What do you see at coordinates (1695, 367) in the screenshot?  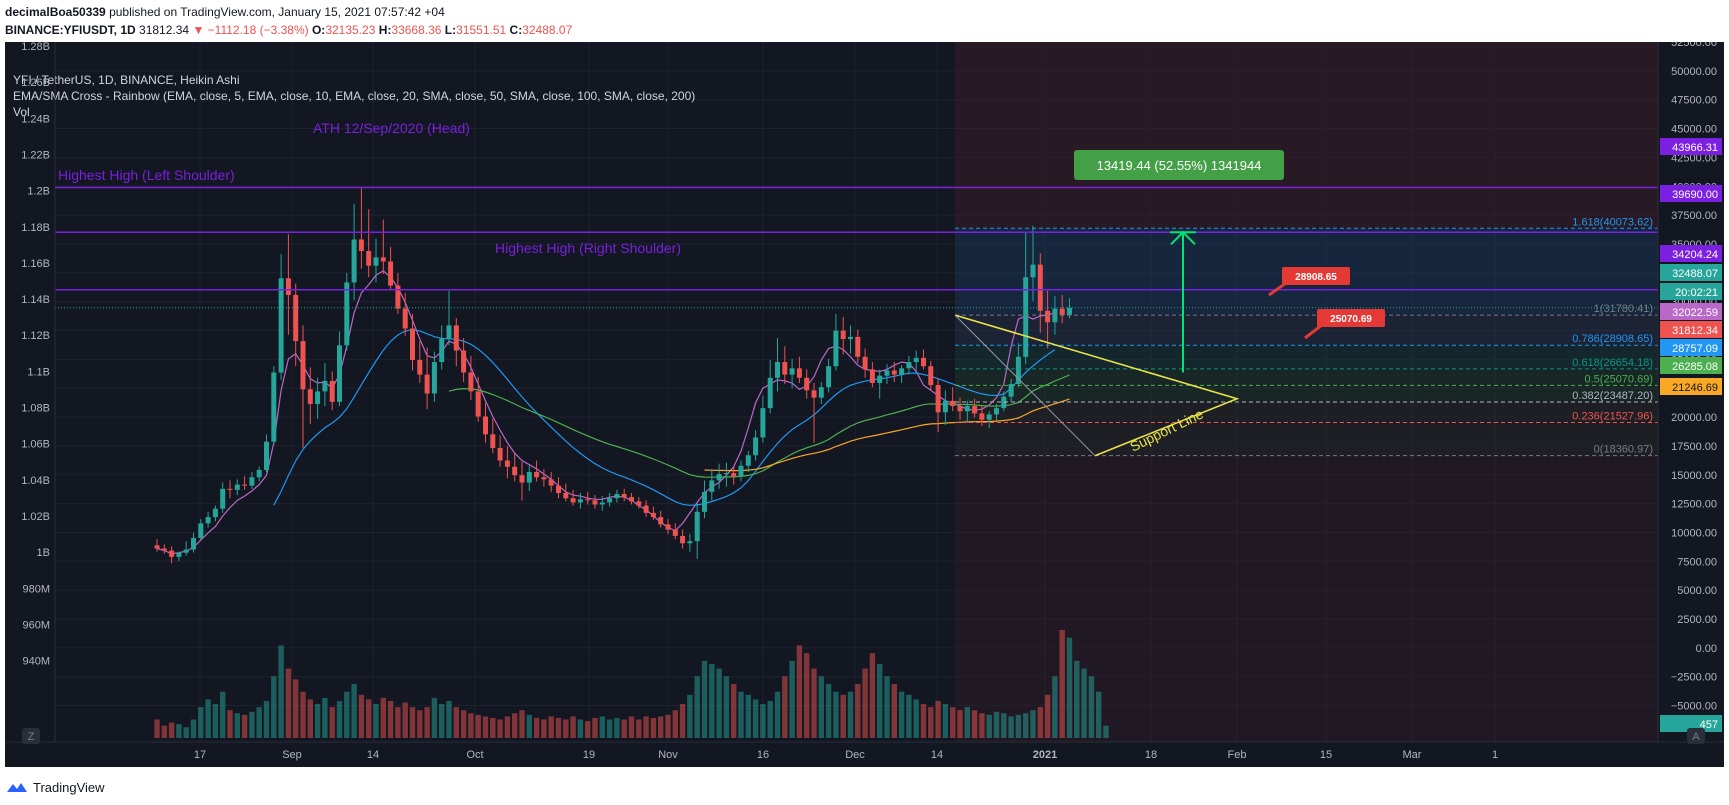 I see `price-label-text: 26285.08` at bounding box center [1695, 367].